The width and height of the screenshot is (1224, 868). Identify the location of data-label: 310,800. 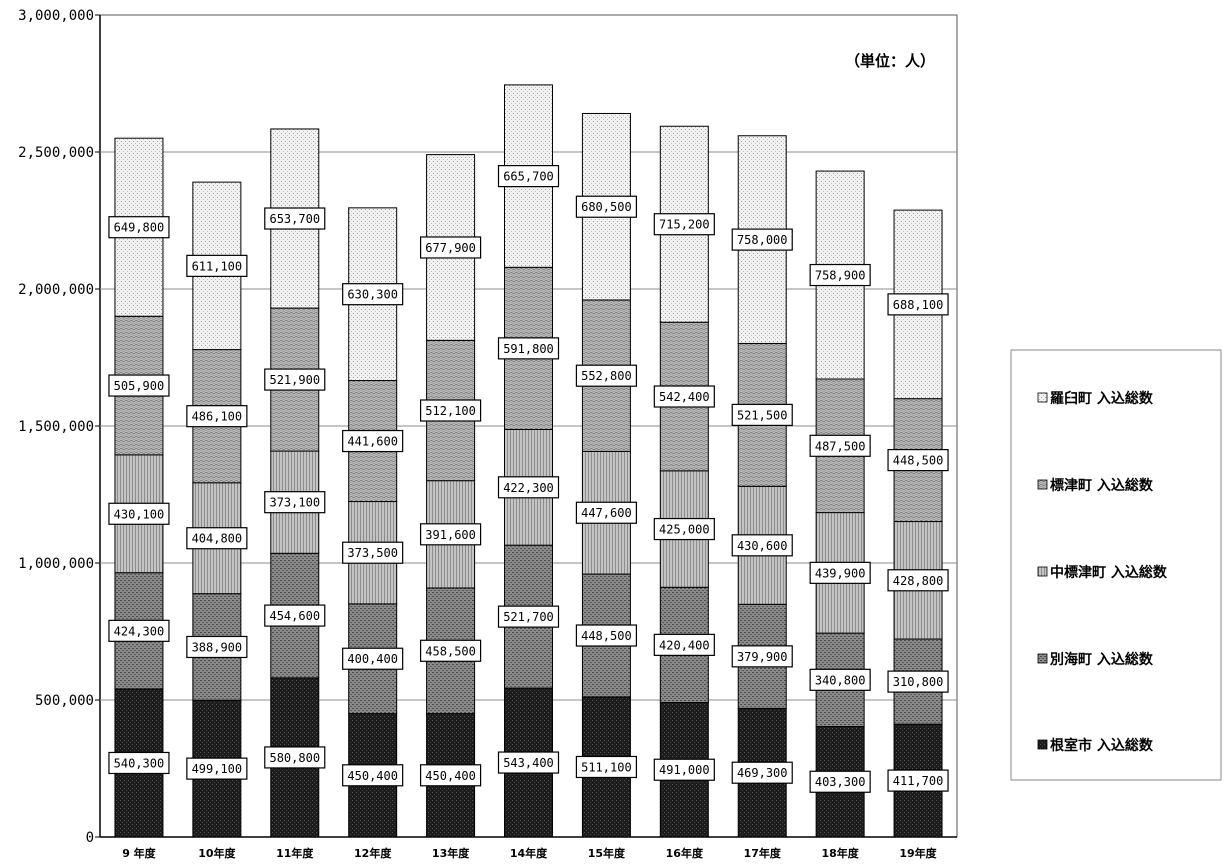
(918, 682).